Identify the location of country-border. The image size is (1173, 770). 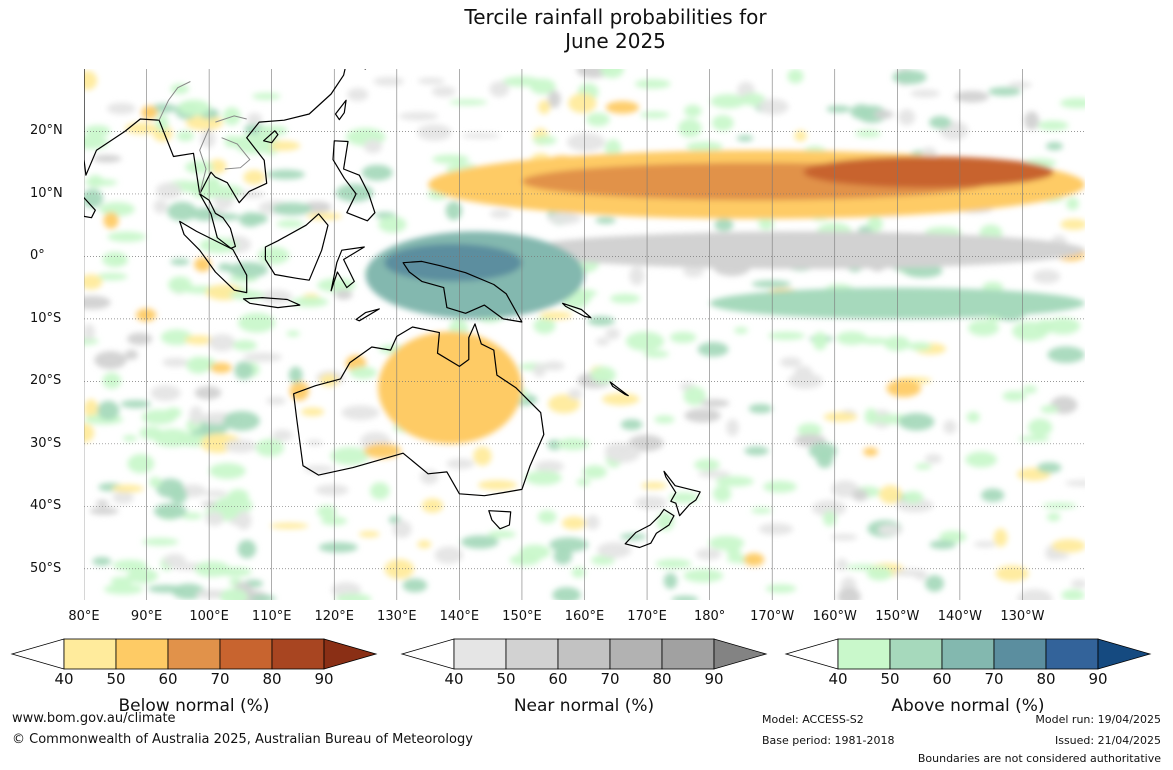
(174, 101).